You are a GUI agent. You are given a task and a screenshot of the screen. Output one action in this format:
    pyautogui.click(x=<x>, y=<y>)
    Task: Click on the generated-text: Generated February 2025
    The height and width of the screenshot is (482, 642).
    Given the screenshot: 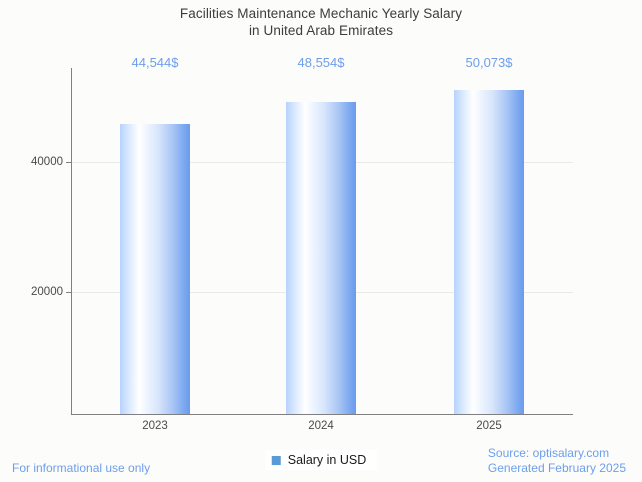 What is the action you would take?
    pyautogui.click(x=556, y=468)
    